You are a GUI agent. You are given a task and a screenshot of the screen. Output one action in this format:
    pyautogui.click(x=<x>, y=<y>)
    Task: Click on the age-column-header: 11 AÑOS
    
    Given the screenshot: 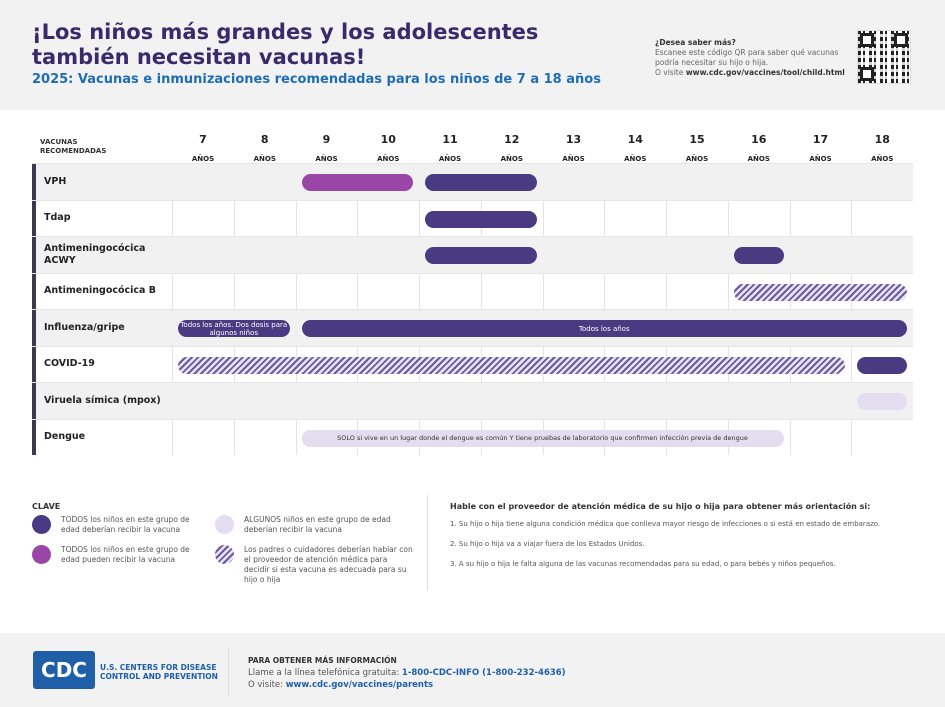 What is the action you would take?
    pyautogui.click(x=450, y=149)
    